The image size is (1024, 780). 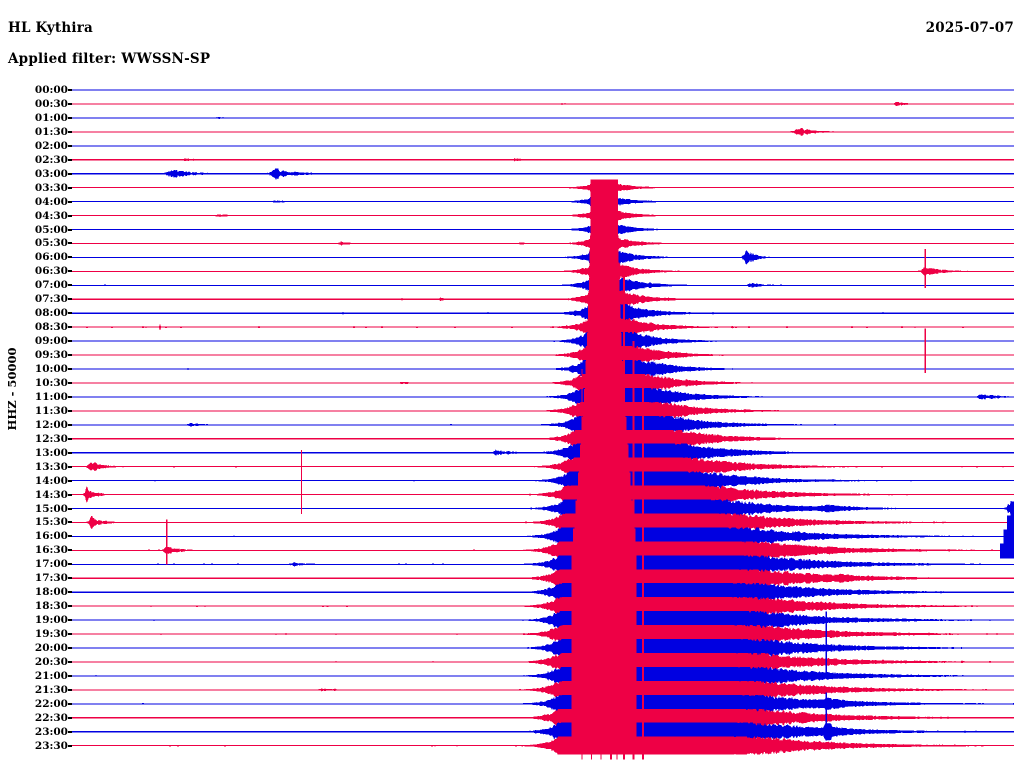 I want to click on row-time-label: 16:00, so click(x=51, y=536).